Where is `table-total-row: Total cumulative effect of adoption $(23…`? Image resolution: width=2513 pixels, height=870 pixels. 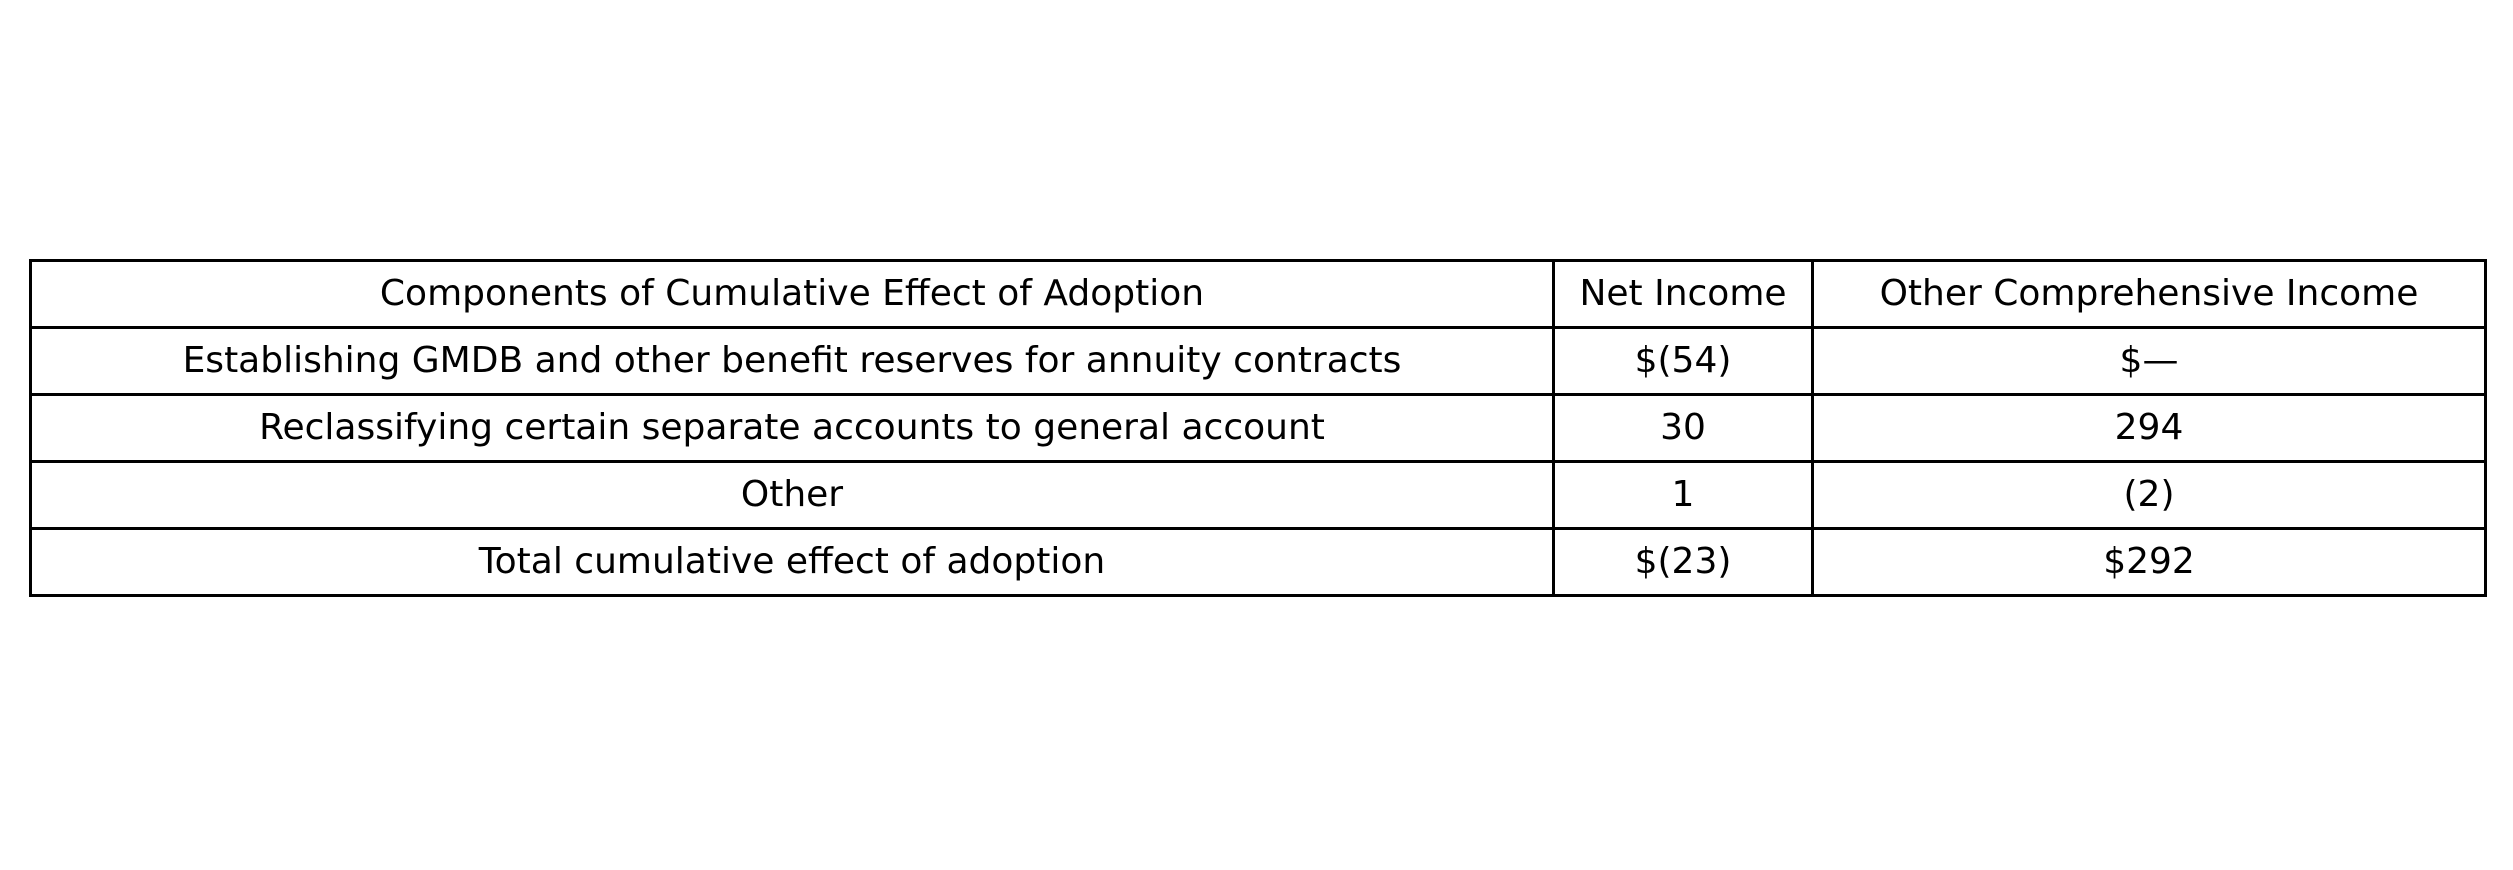 table-total-row: Total cumulative effect of adoption $(23… is located at coordinates (1258, 562).